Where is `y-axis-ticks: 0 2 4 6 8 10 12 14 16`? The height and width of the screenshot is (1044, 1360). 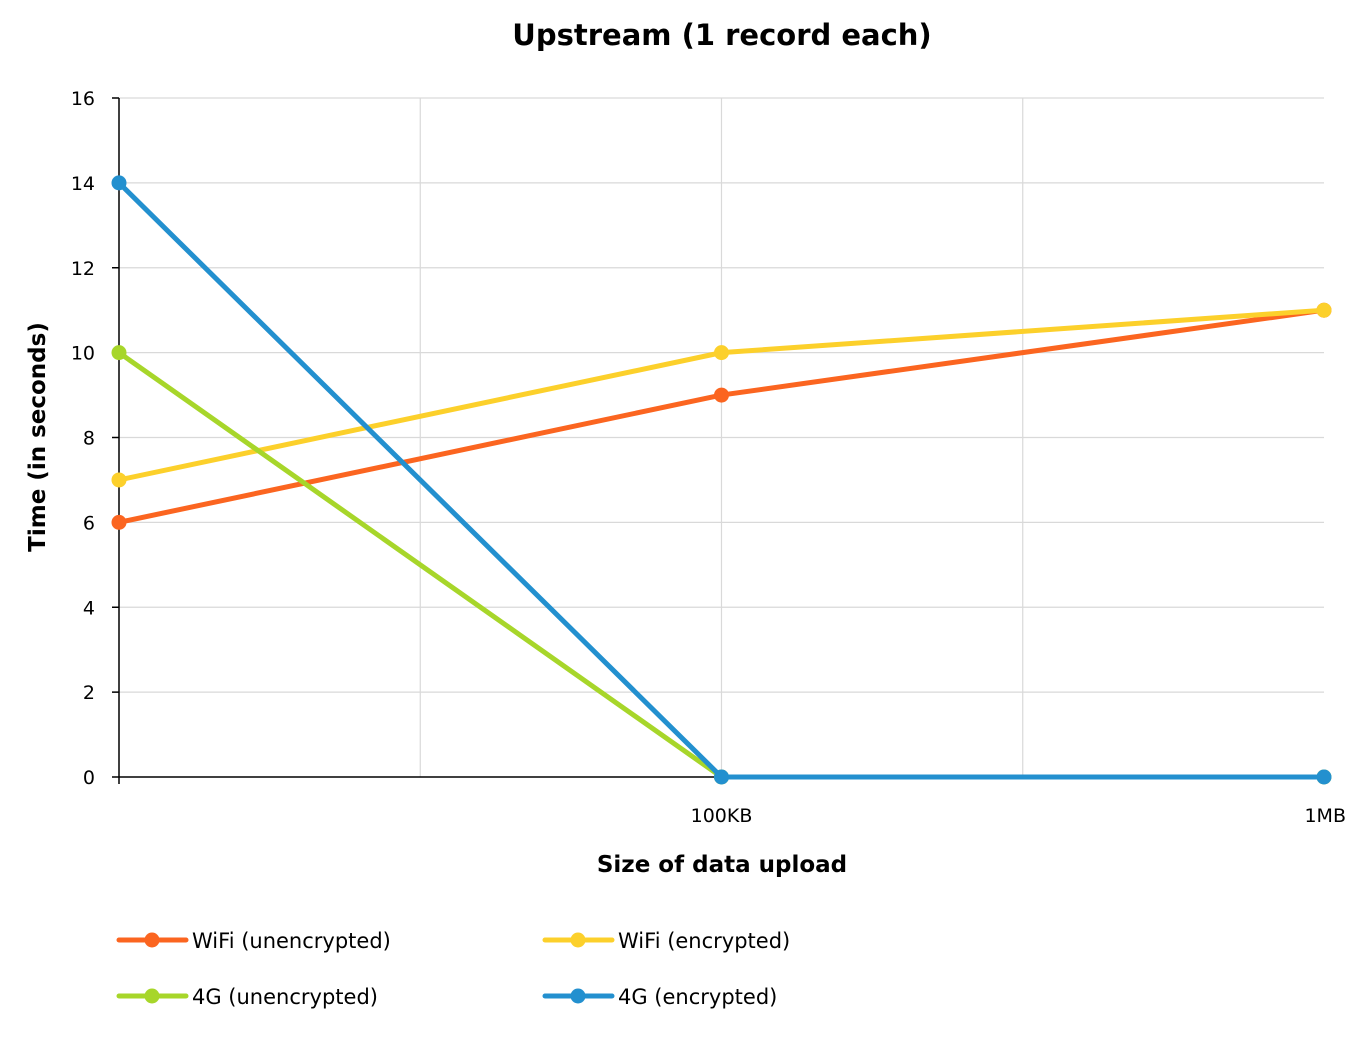
y-axis-ticks: 0 2 4 6 8 10 12 14 16 is located at coordinates (95, 438).